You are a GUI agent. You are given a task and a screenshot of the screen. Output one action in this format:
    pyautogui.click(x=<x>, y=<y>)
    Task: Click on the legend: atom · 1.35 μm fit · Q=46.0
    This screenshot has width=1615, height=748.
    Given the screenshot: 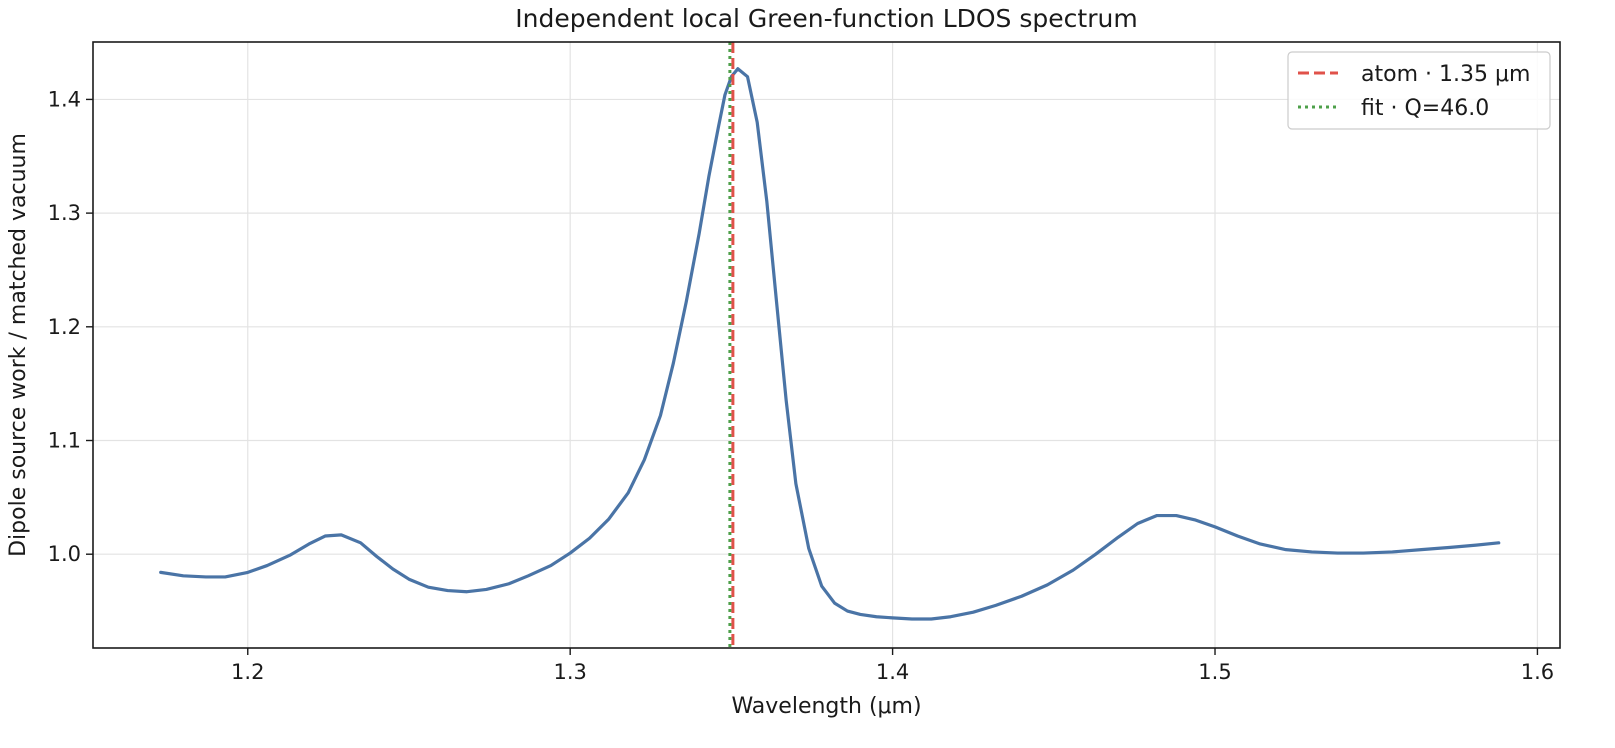 What is the action you would take?
    pyautogui.click(x=1419, y=90)
    